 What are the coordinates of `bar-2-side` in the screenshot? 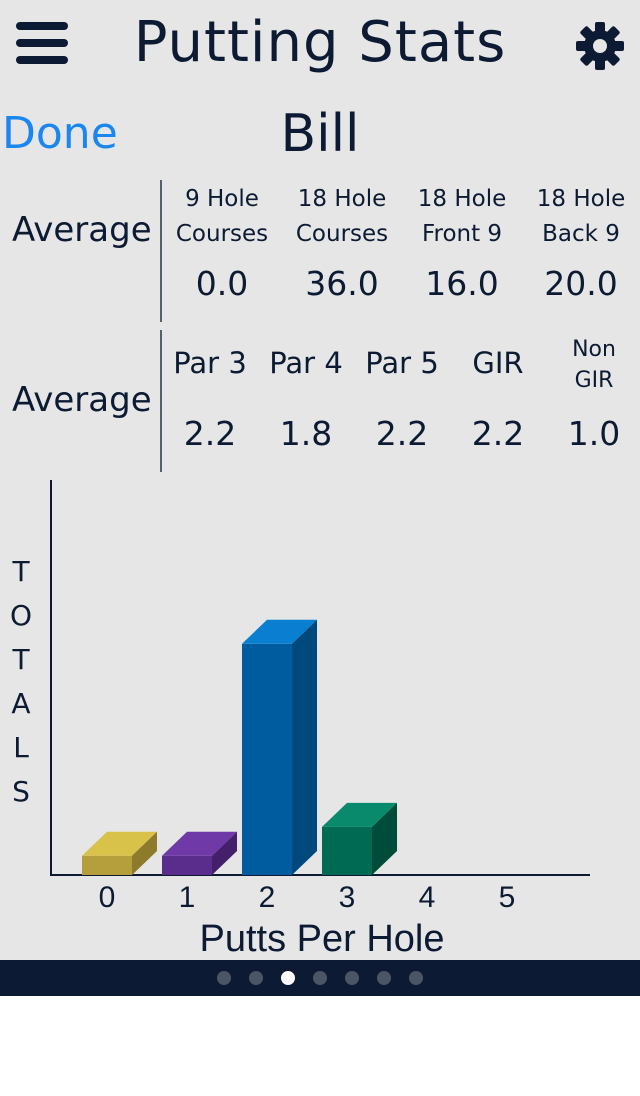 It's located at (304, 747).